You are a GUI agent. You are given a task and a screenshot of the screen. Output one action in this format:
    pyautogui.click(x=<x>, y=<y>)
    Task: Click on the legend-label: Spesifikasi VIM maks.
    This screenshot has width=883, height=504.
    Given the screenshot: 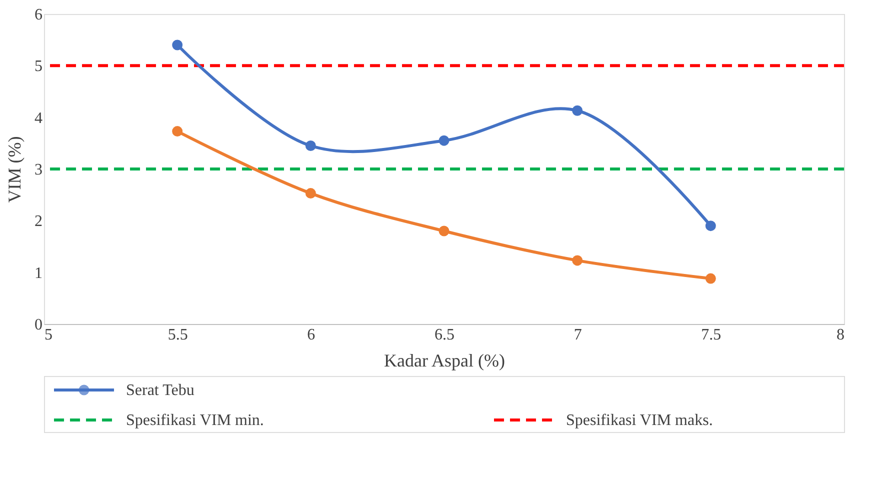 What is the action you would take?
    pyautogui.click(x=639, y=420)
    